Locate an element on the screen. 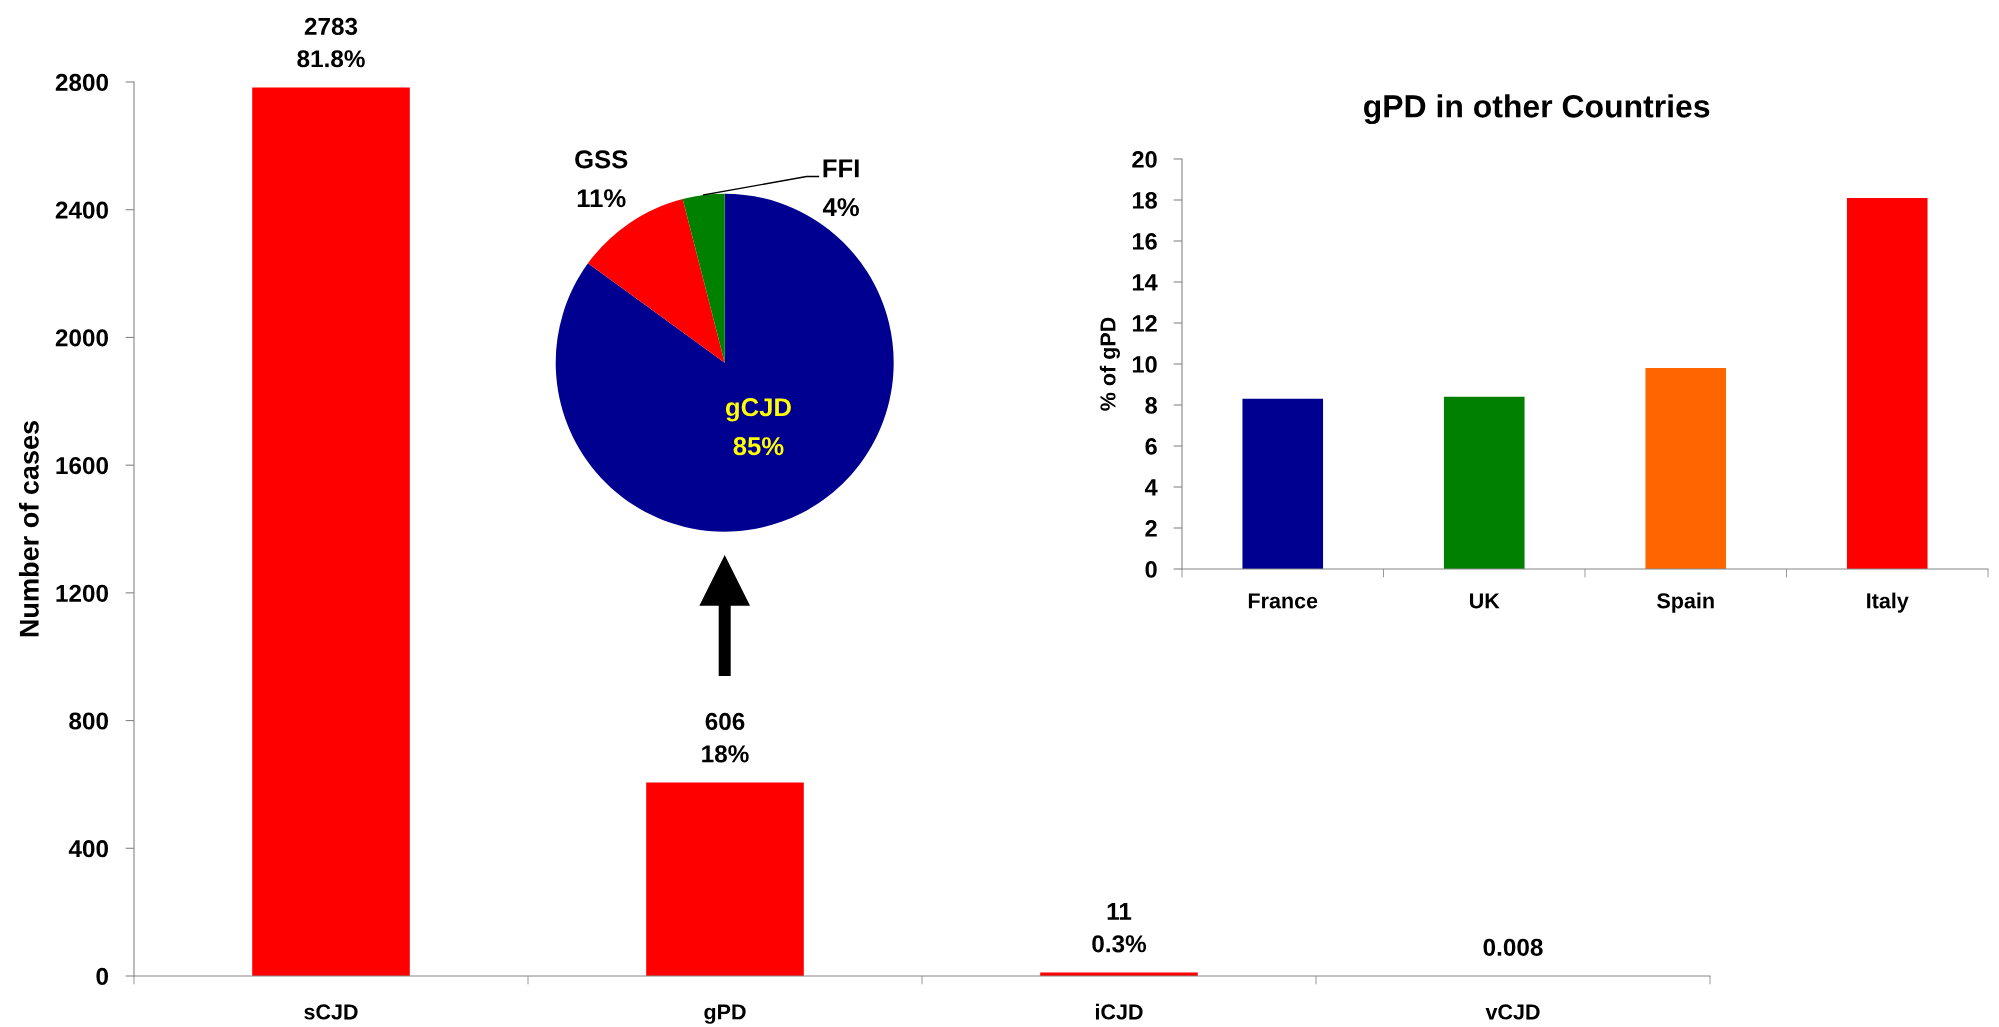 The image size is (1999, 1027). y-tick-label: 400 is located at coordinates (88, 849).